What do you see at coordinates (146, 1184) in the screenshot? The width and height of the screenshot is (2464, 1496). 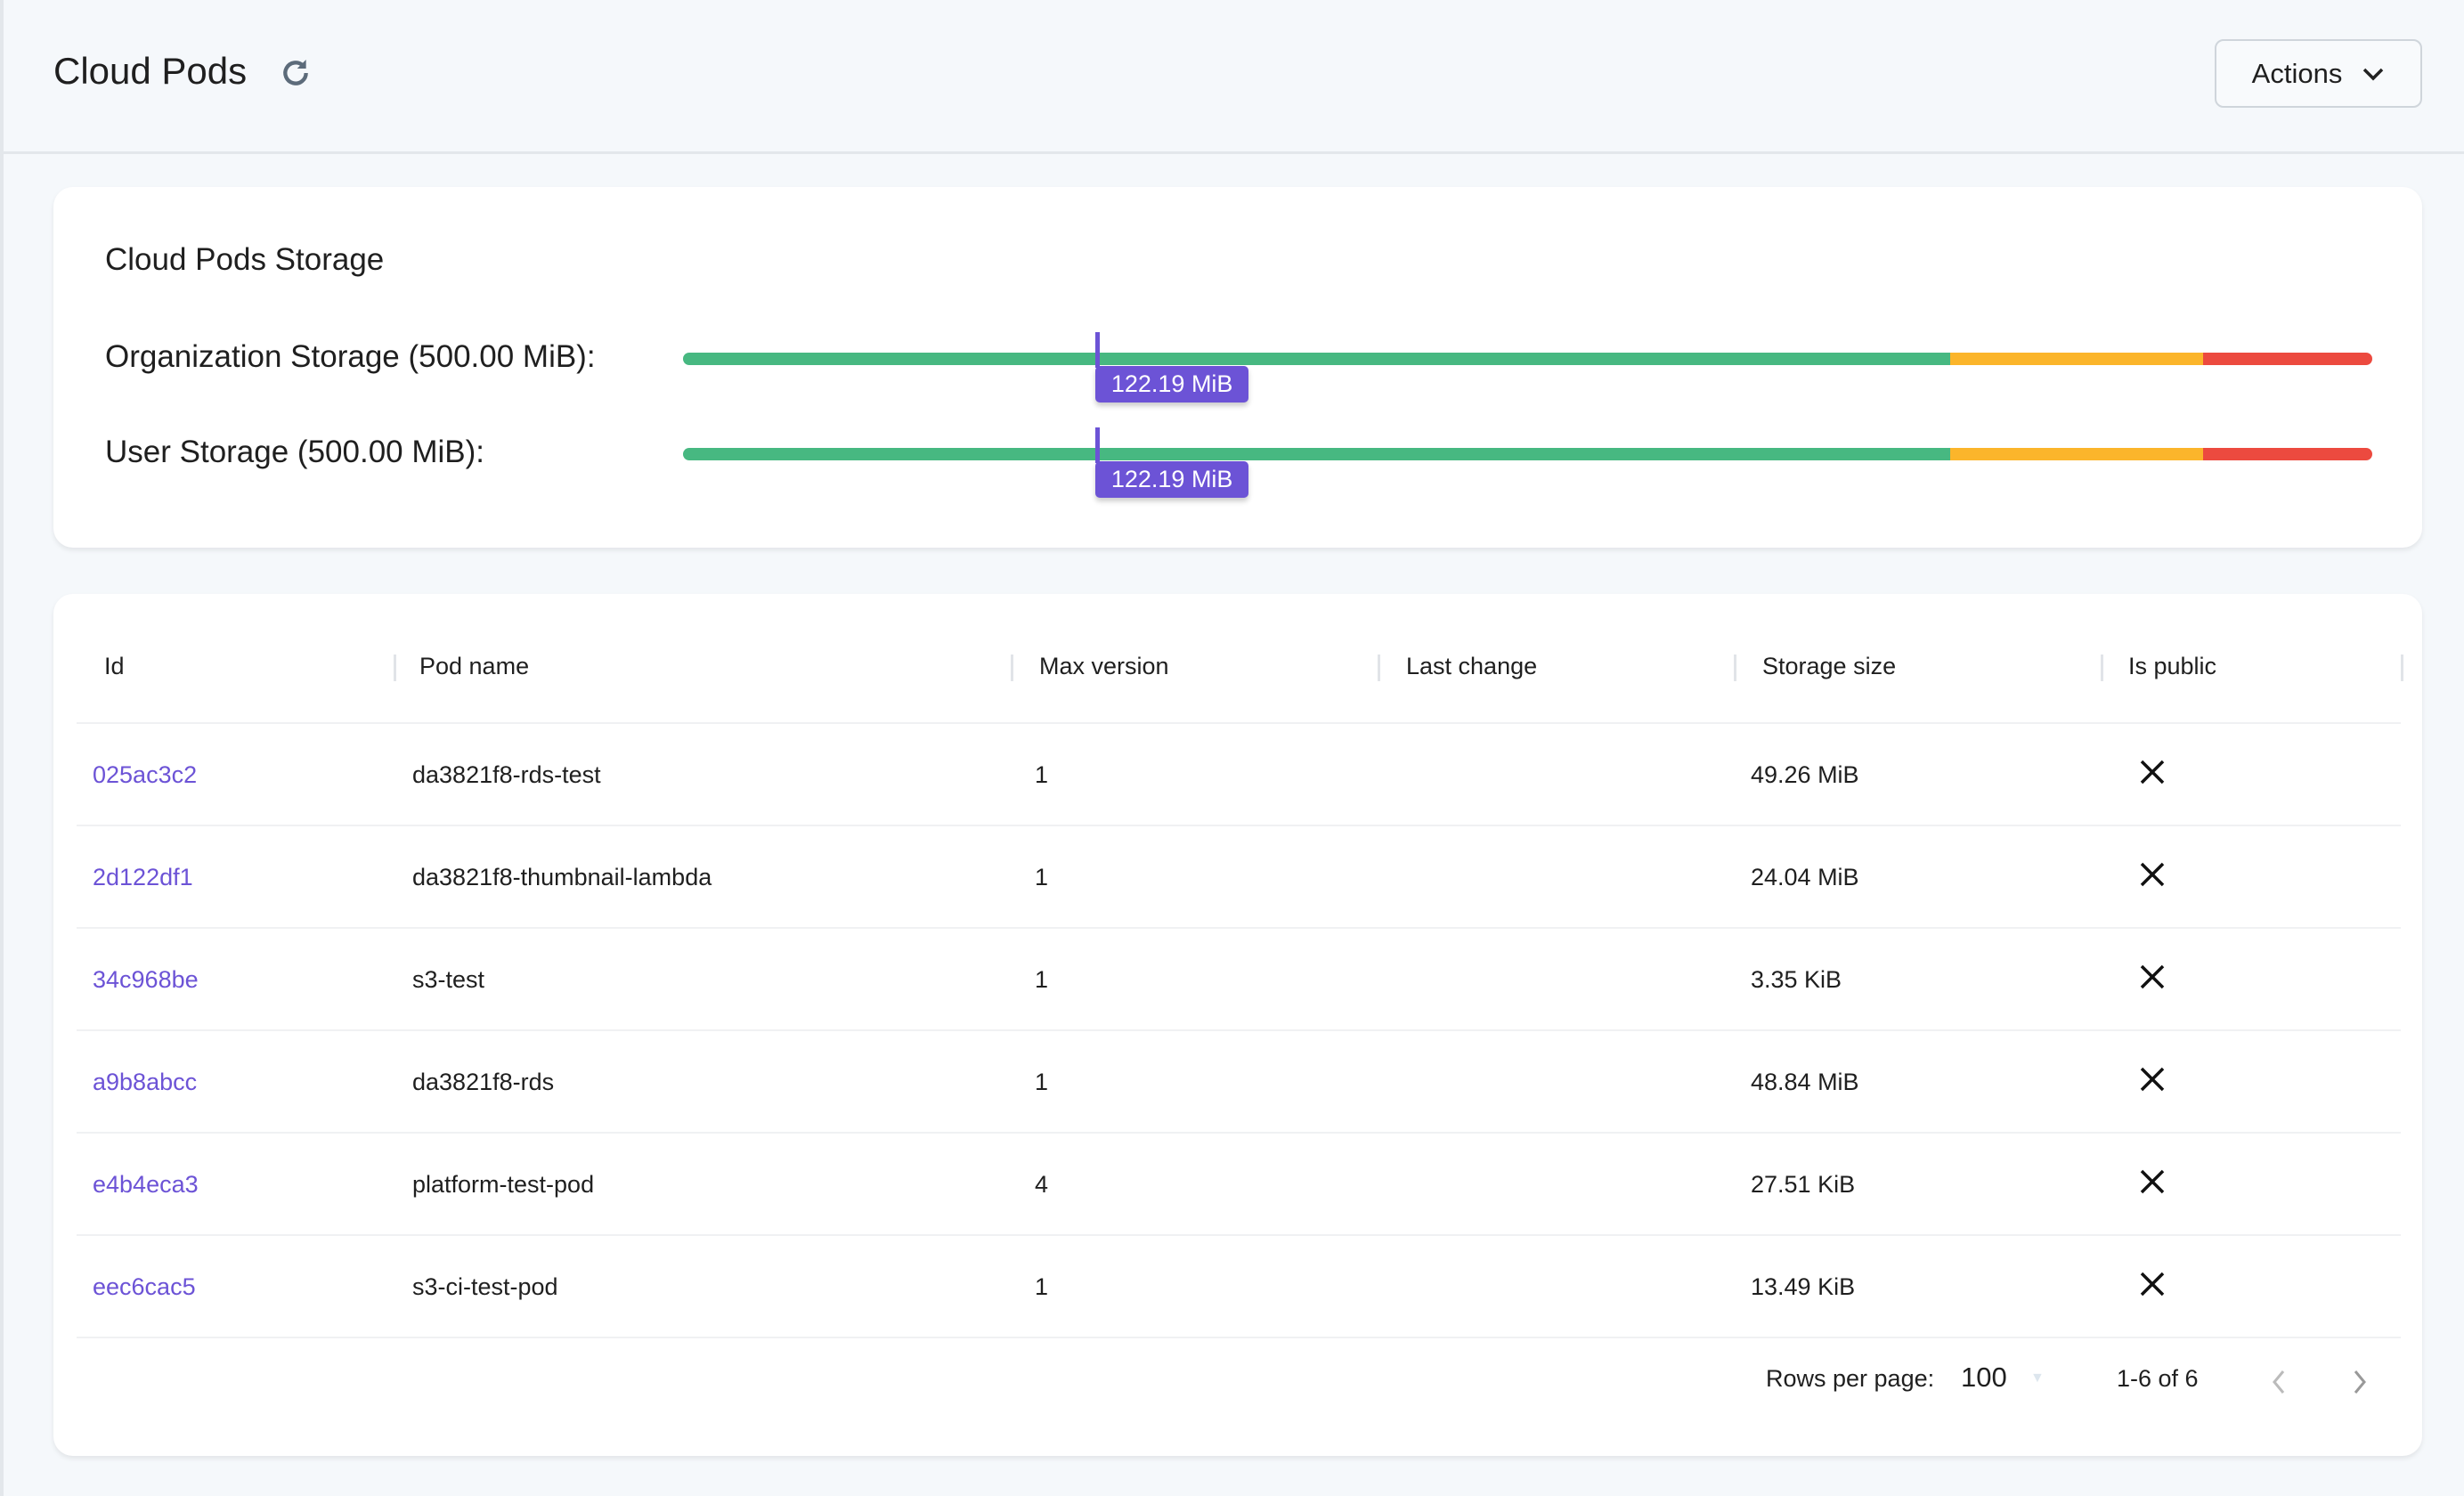 I see `pod-id-link: e4b4eca3` at bounding box center [146, 1184].